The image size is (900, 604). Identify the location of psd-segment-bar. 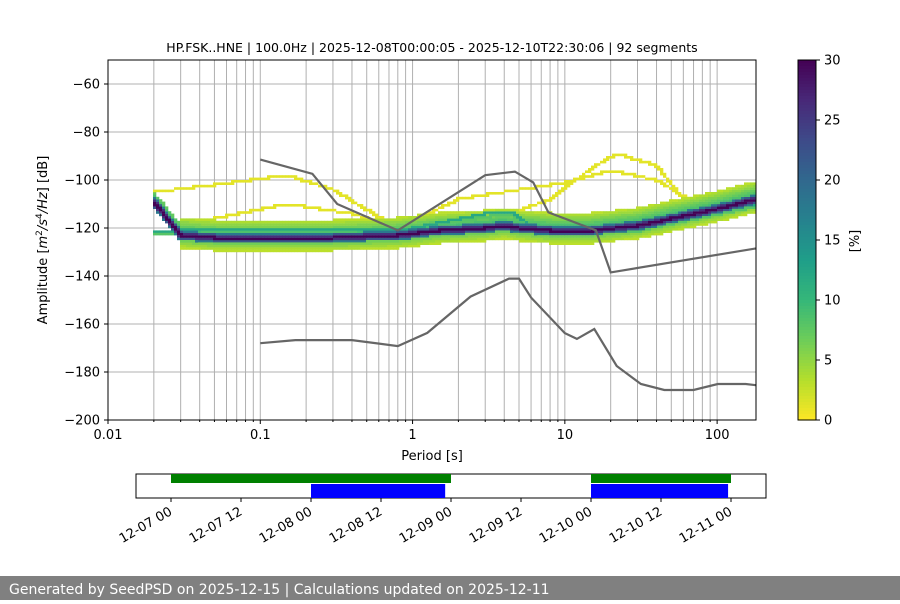
(378, 491).